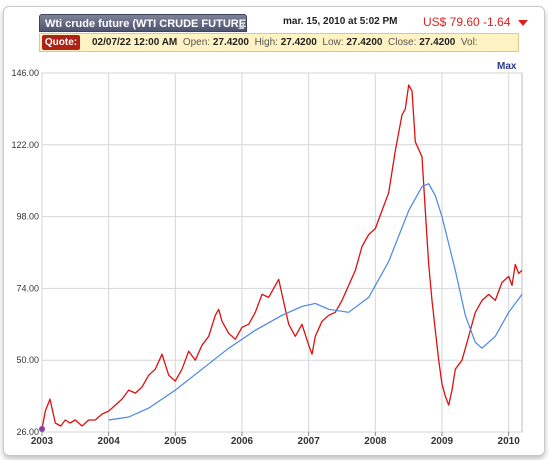  I want to click on quote-datetime: 02/07/22 12:00 AM, so click(135, 42).